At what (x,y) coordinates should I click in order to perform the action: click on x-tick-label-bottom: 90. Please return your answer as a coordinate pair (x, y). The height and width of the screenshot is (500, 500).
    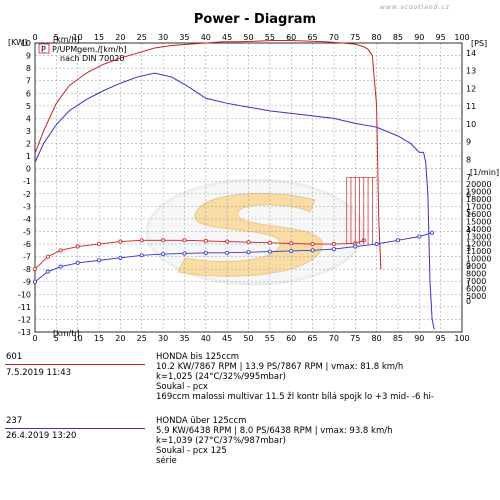
    Looking at the image, I should click on (419, 338).